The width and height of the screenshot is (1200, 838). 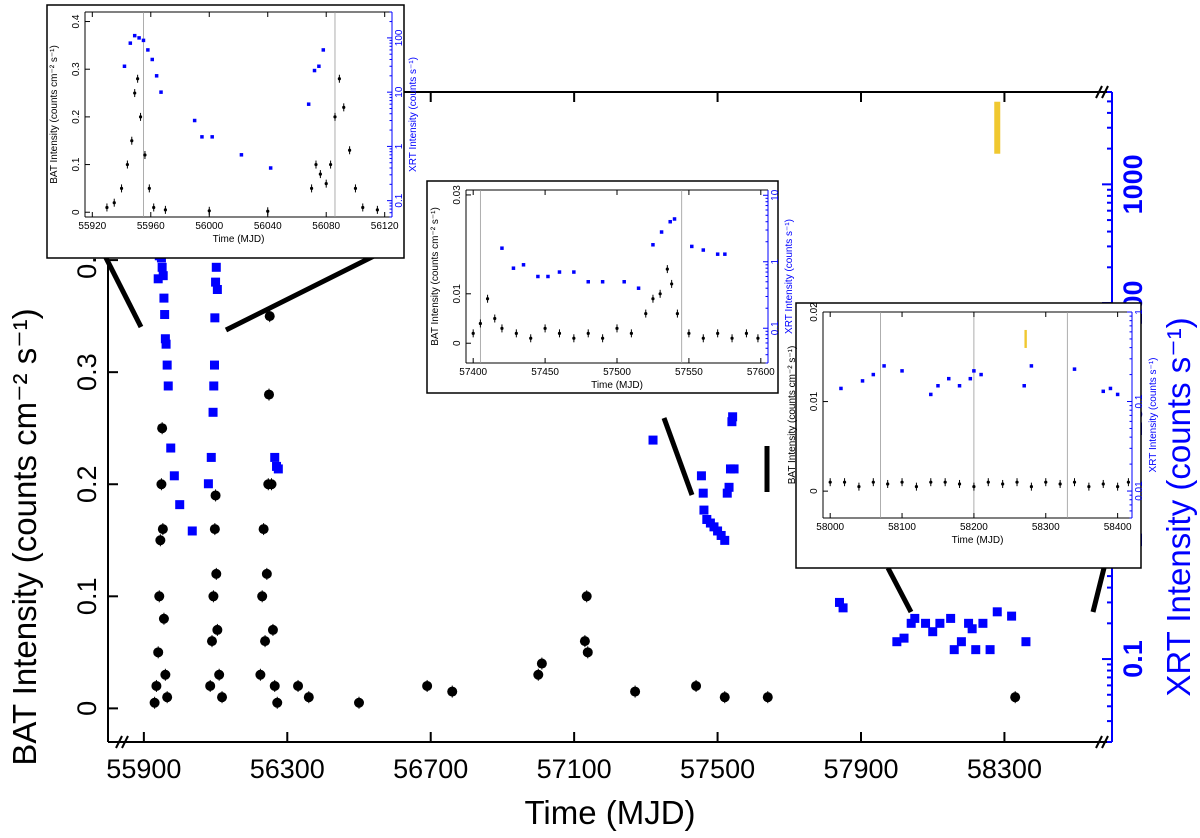 What do you see at coordinates (814, 312) in the screenshot?
I see `y-tick-label: 0.02` at bounding box center [814, 312].